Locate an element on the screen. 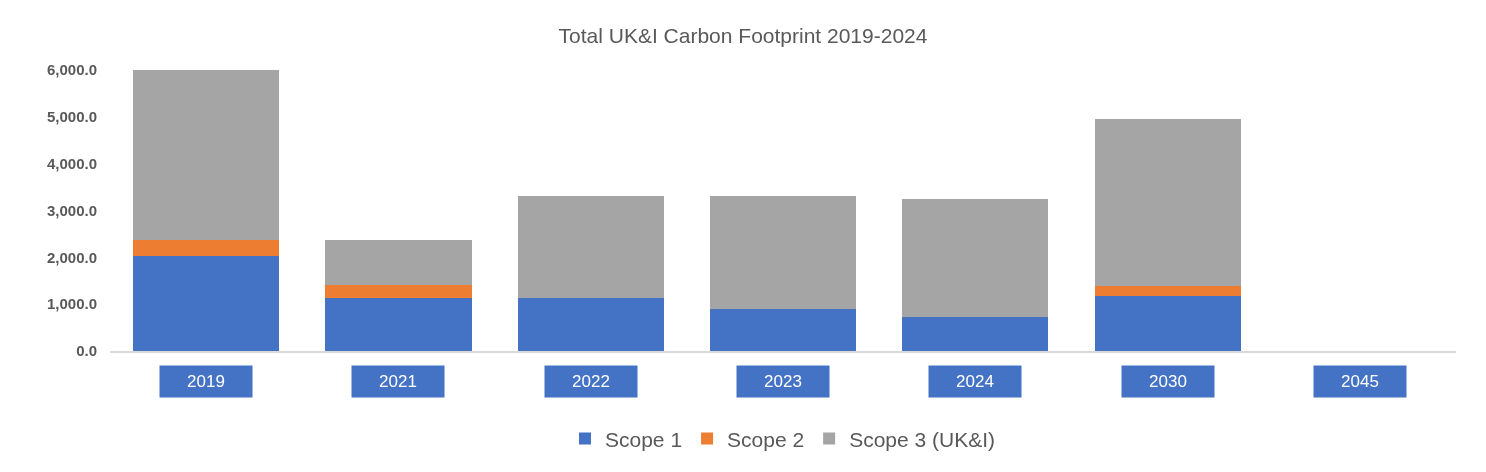  legend-label: Scope 2 is located at coordinates (766, 439).